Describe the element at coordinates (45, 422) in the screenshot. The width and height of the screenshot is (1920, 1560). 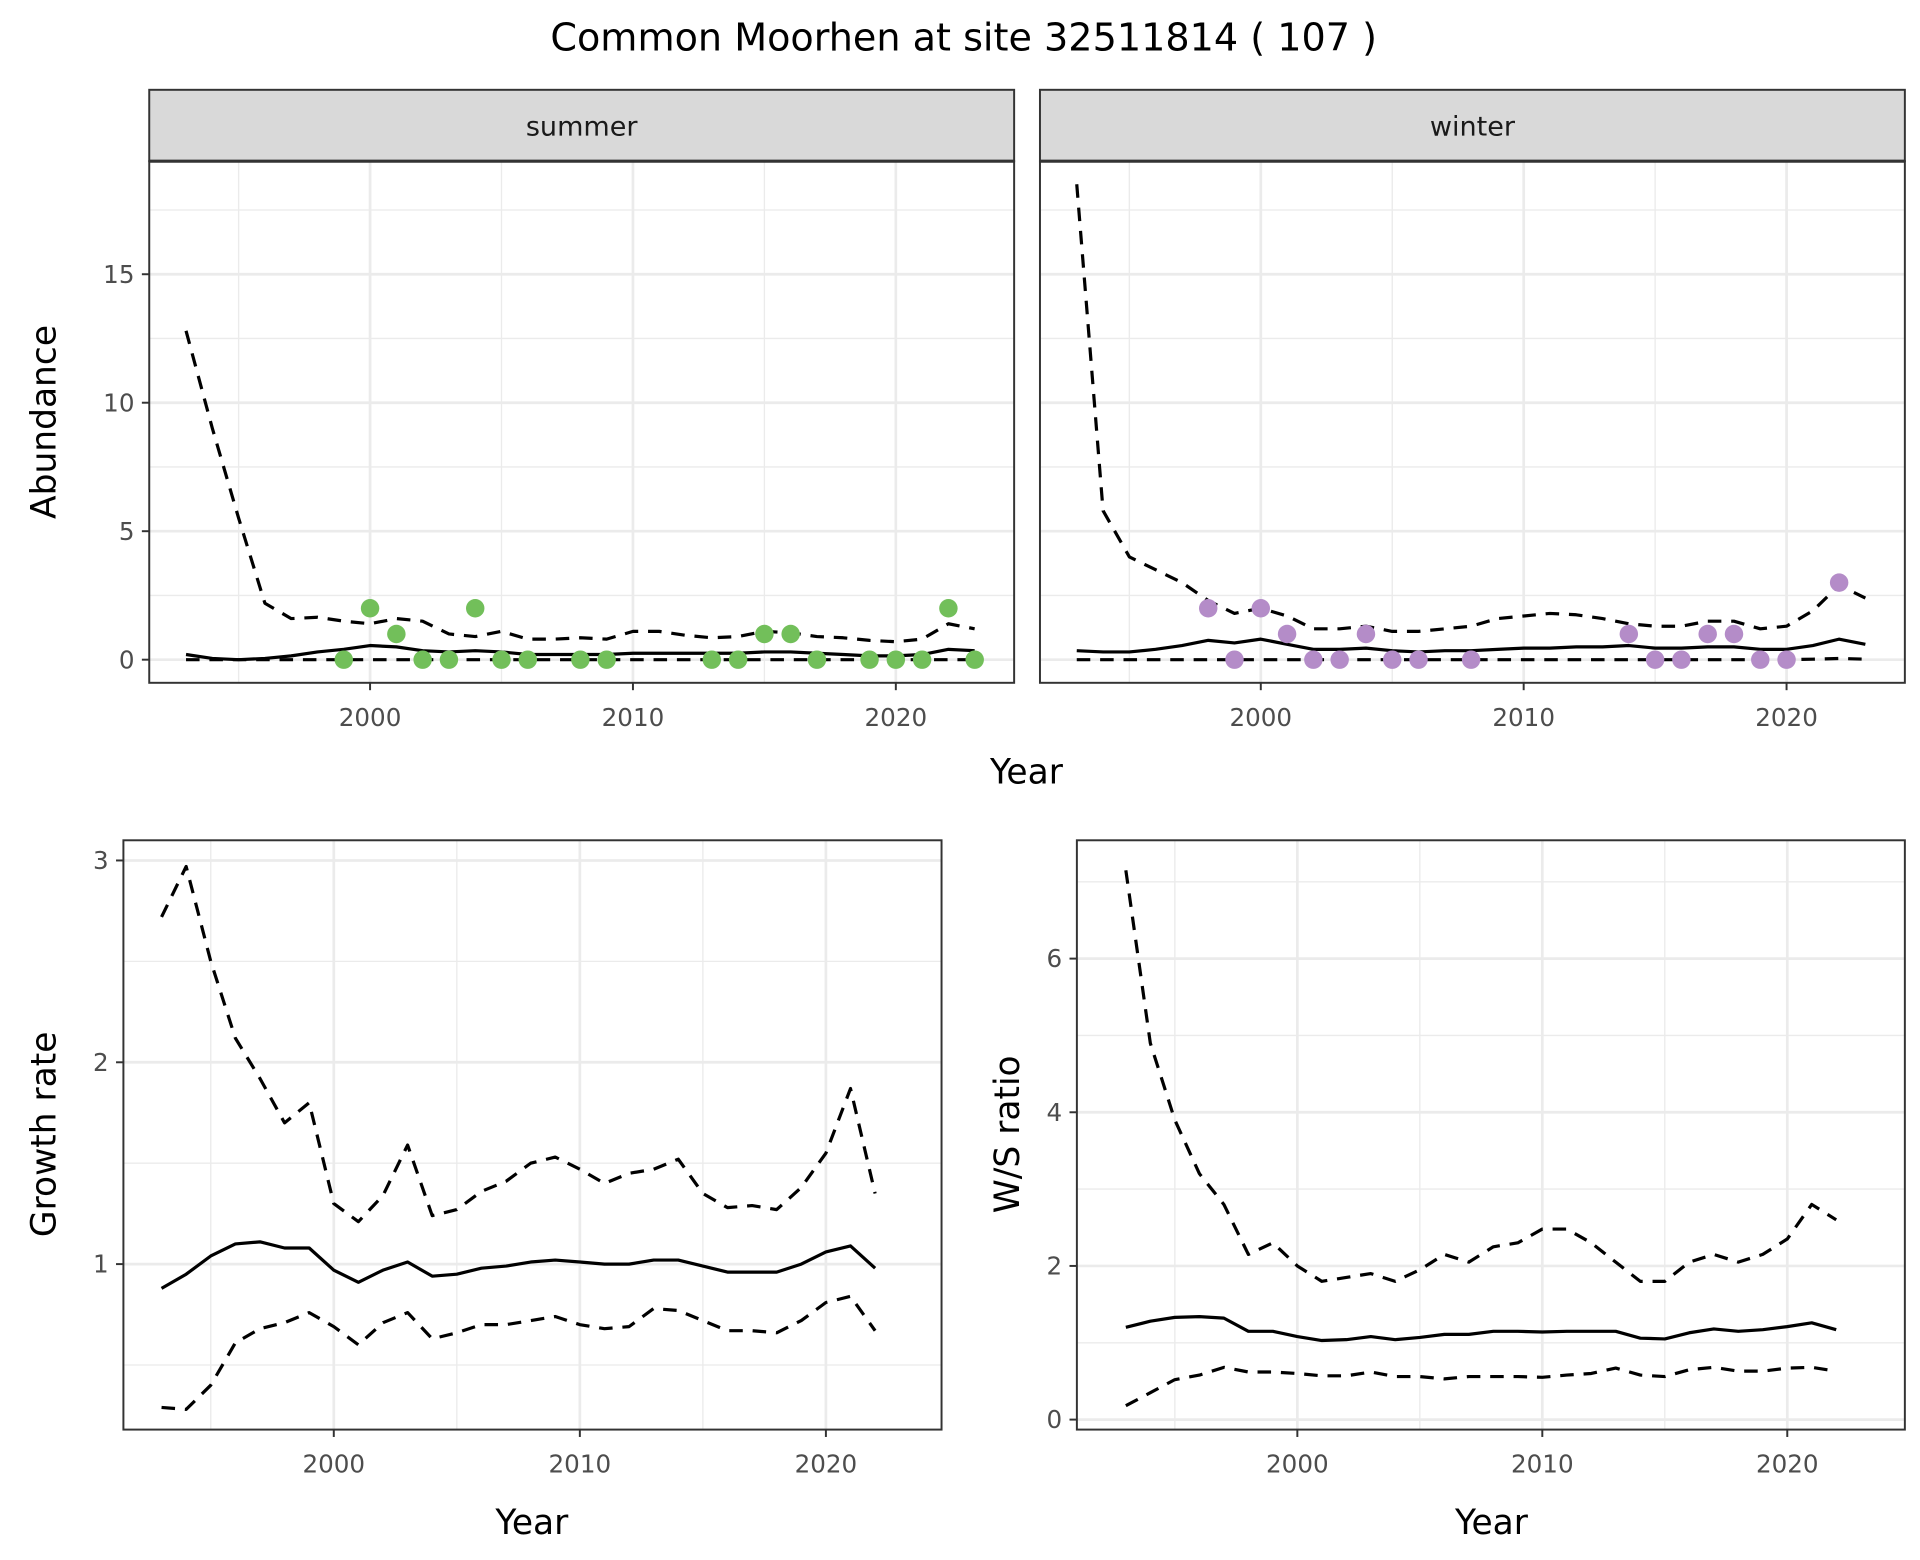
I see `y-axis-title: Abundance` at that location.